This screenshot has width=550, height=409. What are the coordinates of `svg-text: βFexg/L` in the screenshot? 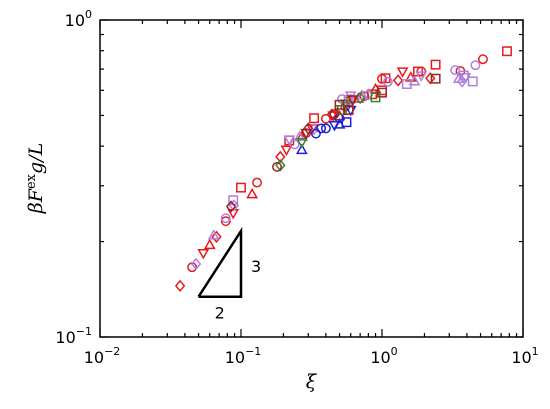 It's located at (36, 178).